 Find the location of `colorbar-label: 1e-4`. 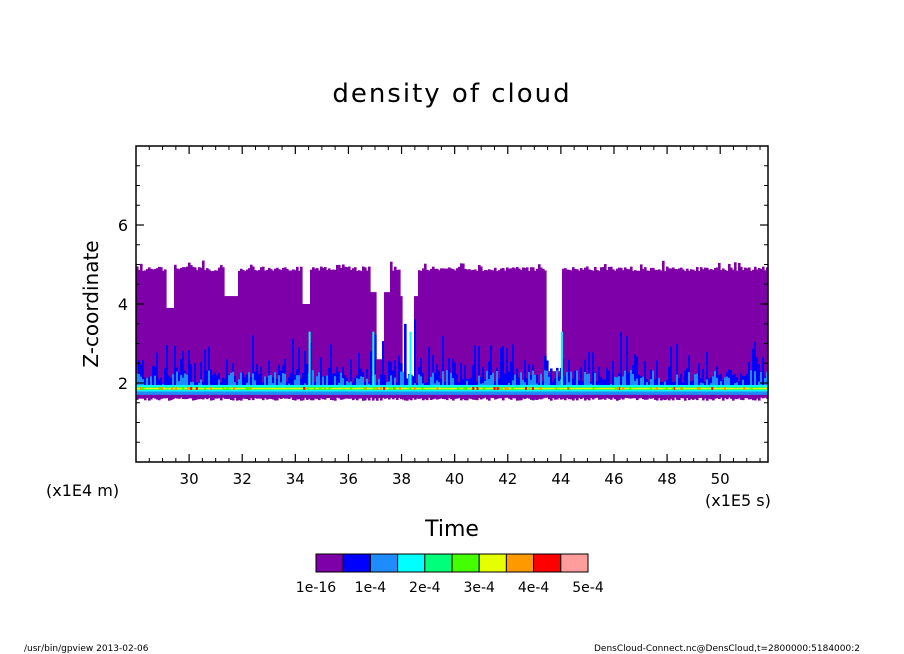

colorbar-label: 1e-4 is located at coordinates (371, 588).